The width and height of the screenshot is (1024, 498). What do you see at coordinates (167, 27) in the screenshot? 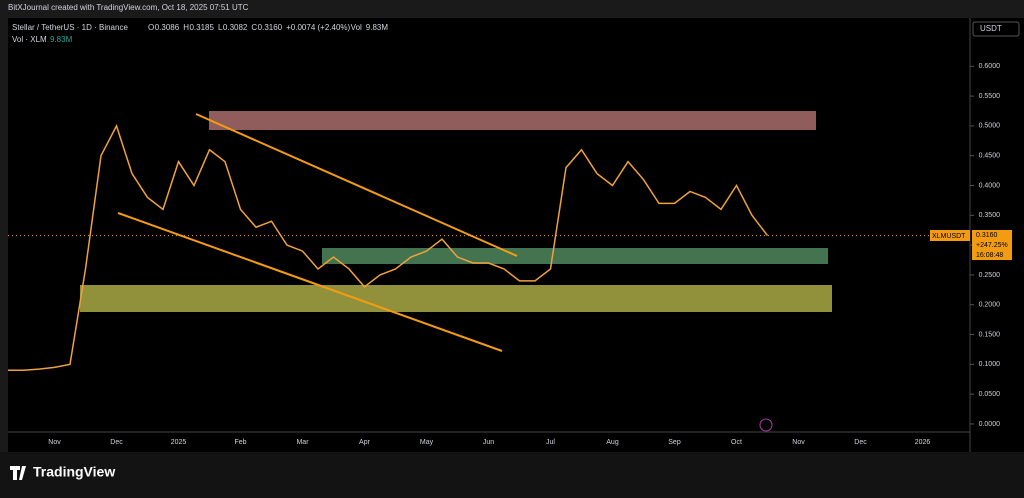
I see `ohlc-item: 0.3086` at bounding box center [167, 27].